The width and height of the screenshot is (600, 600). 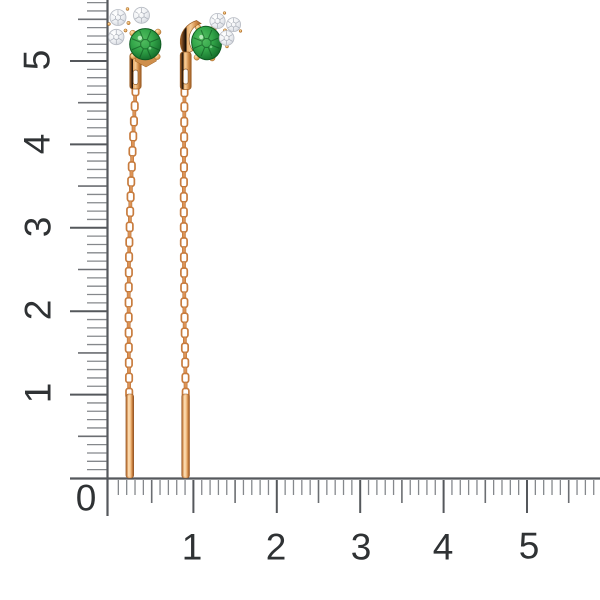 I want to click on green-gem, so click(x=145, y=44).